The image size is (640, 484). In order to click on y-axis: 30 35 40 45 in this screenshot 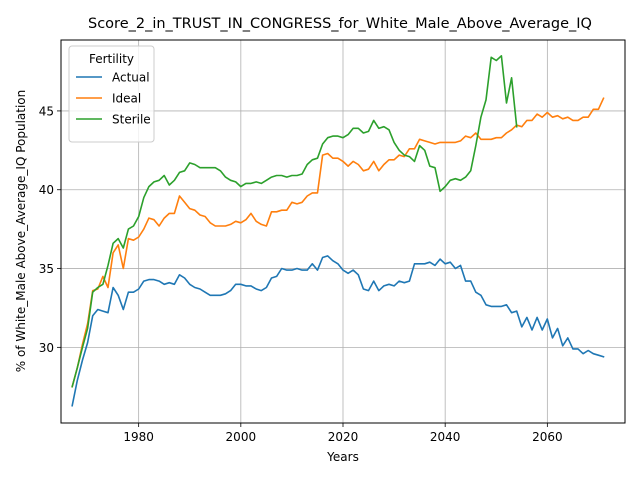, I will do `click(50, 229)`.